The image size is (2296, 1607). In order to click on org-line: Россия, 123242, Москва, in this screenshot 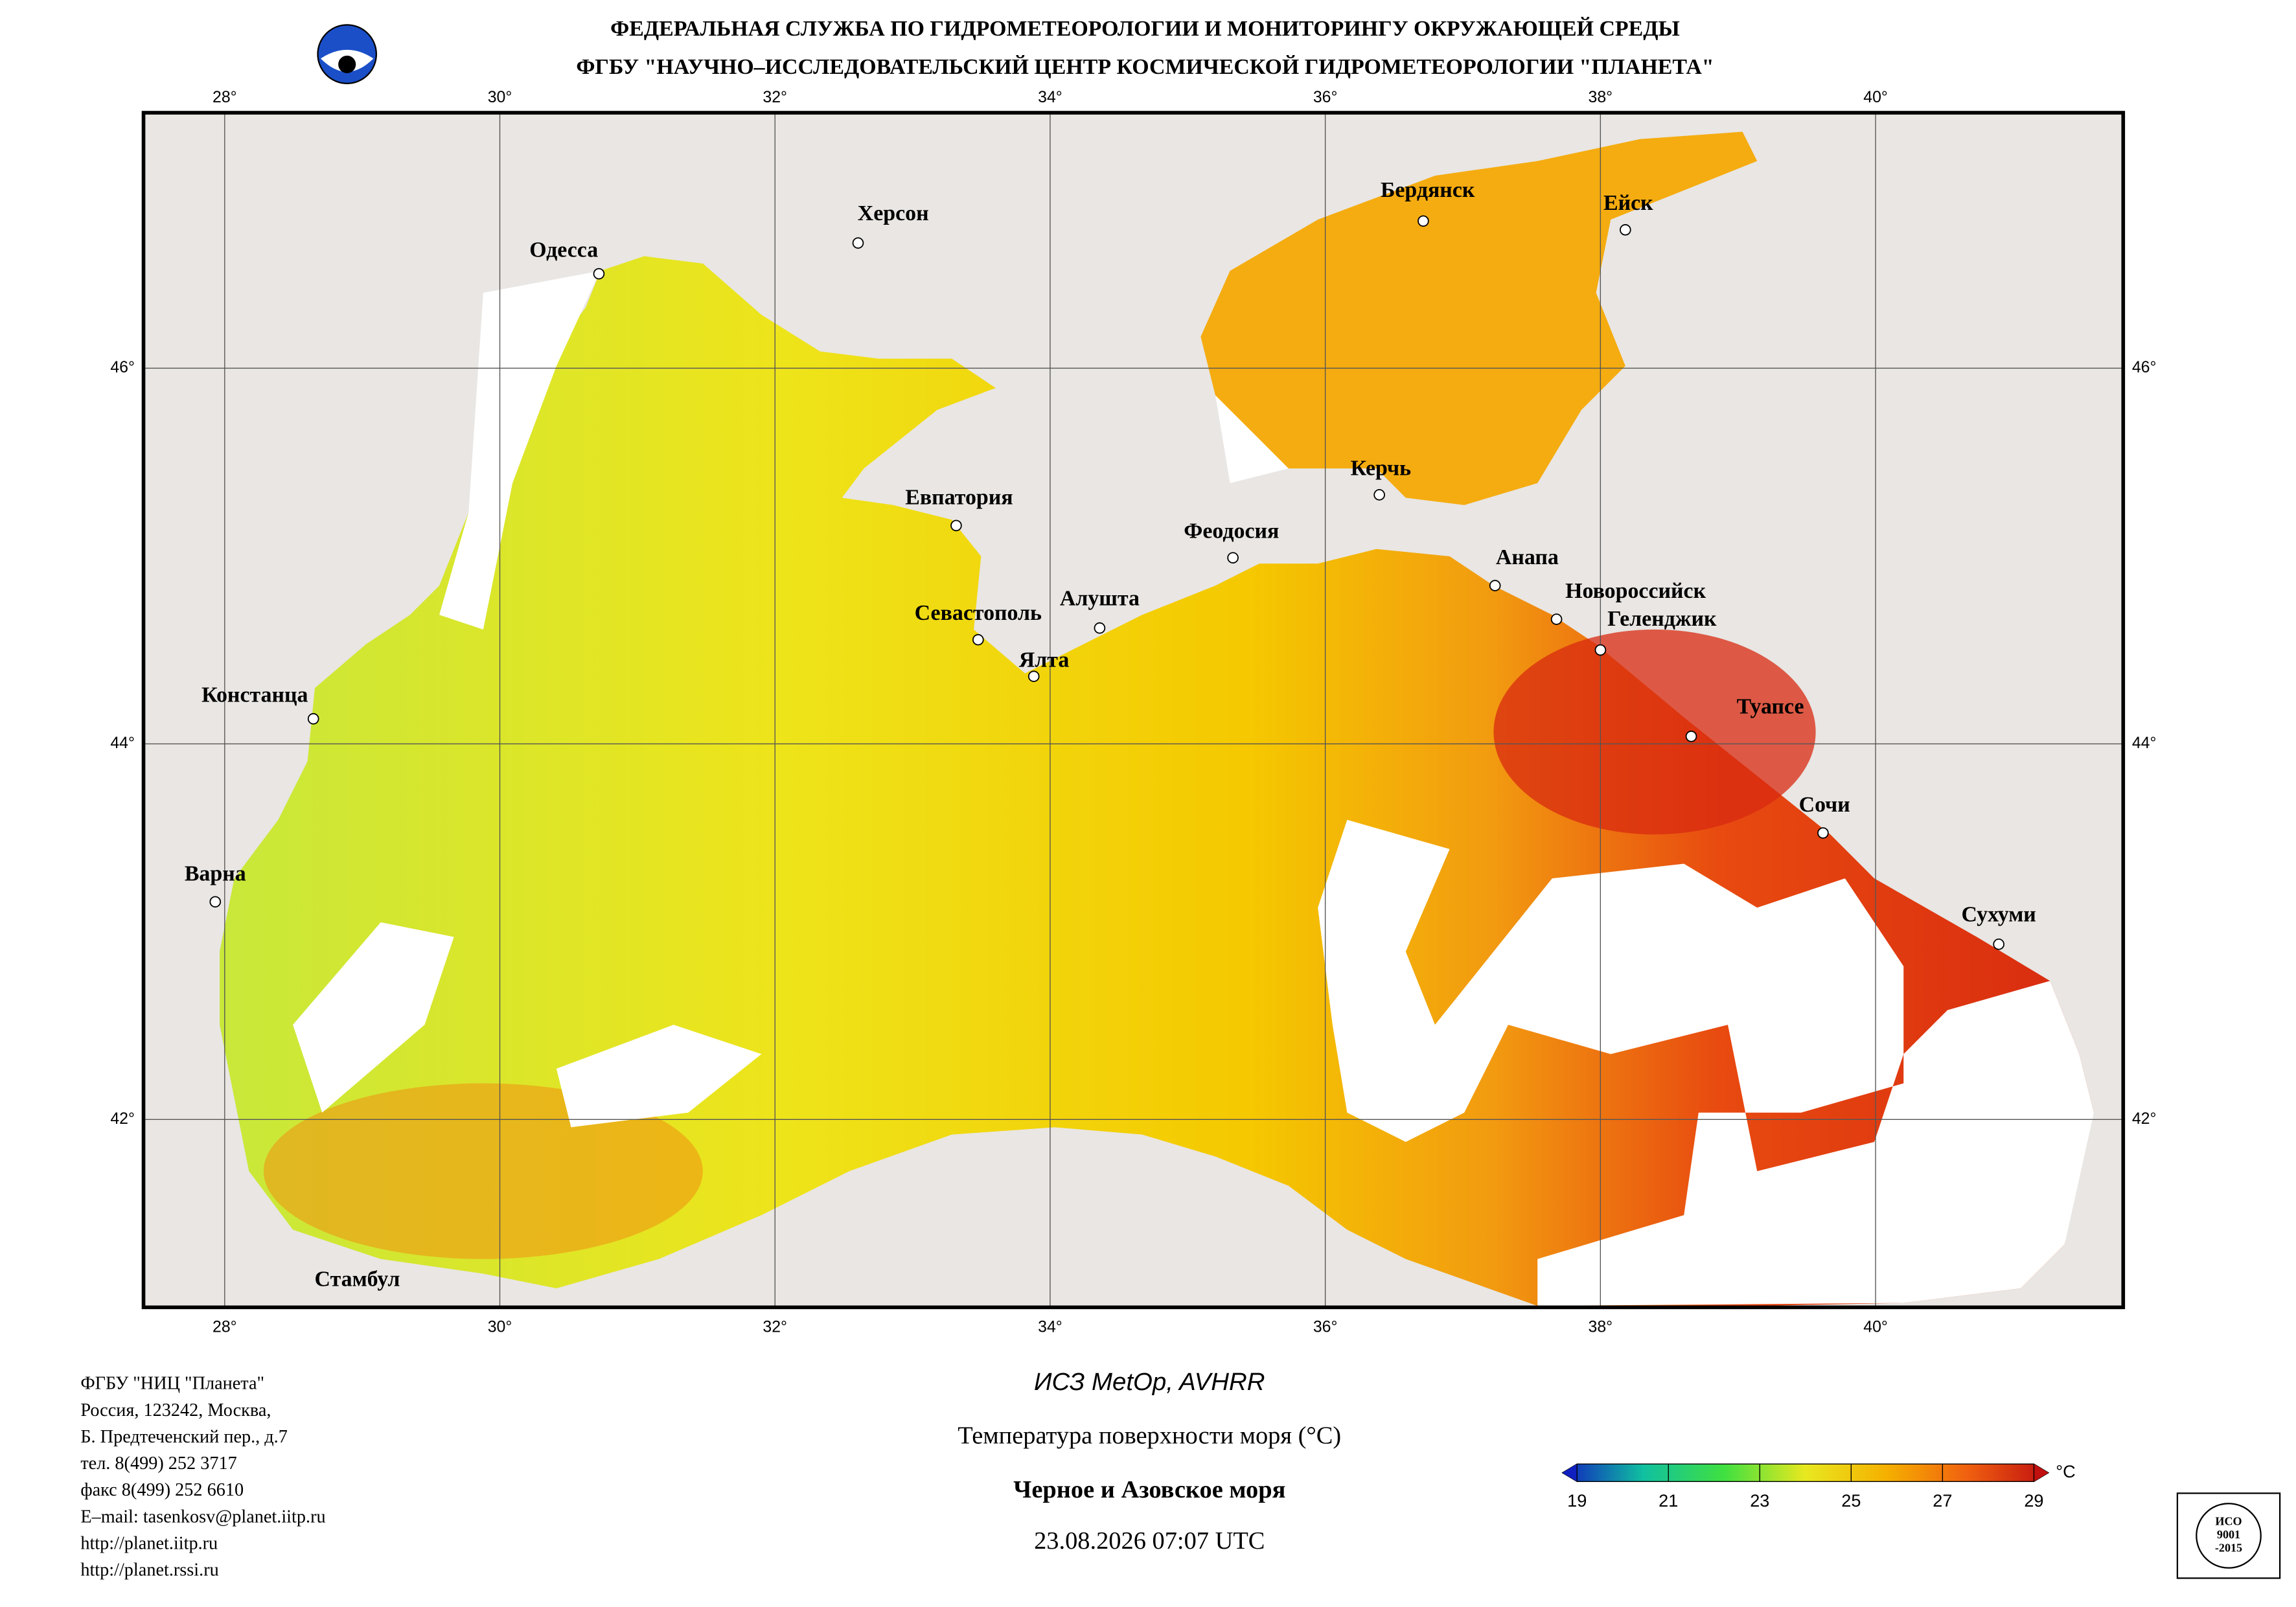, I will do `click(175, 1410)`.